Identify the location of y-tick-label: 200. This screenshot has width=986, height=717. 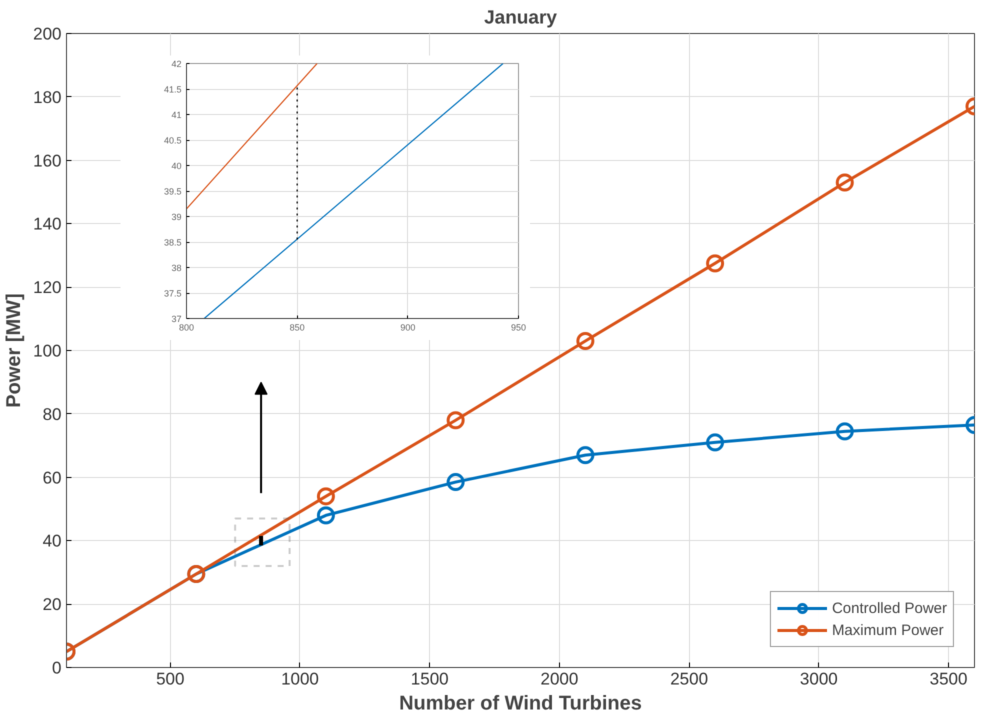
(47, 34).